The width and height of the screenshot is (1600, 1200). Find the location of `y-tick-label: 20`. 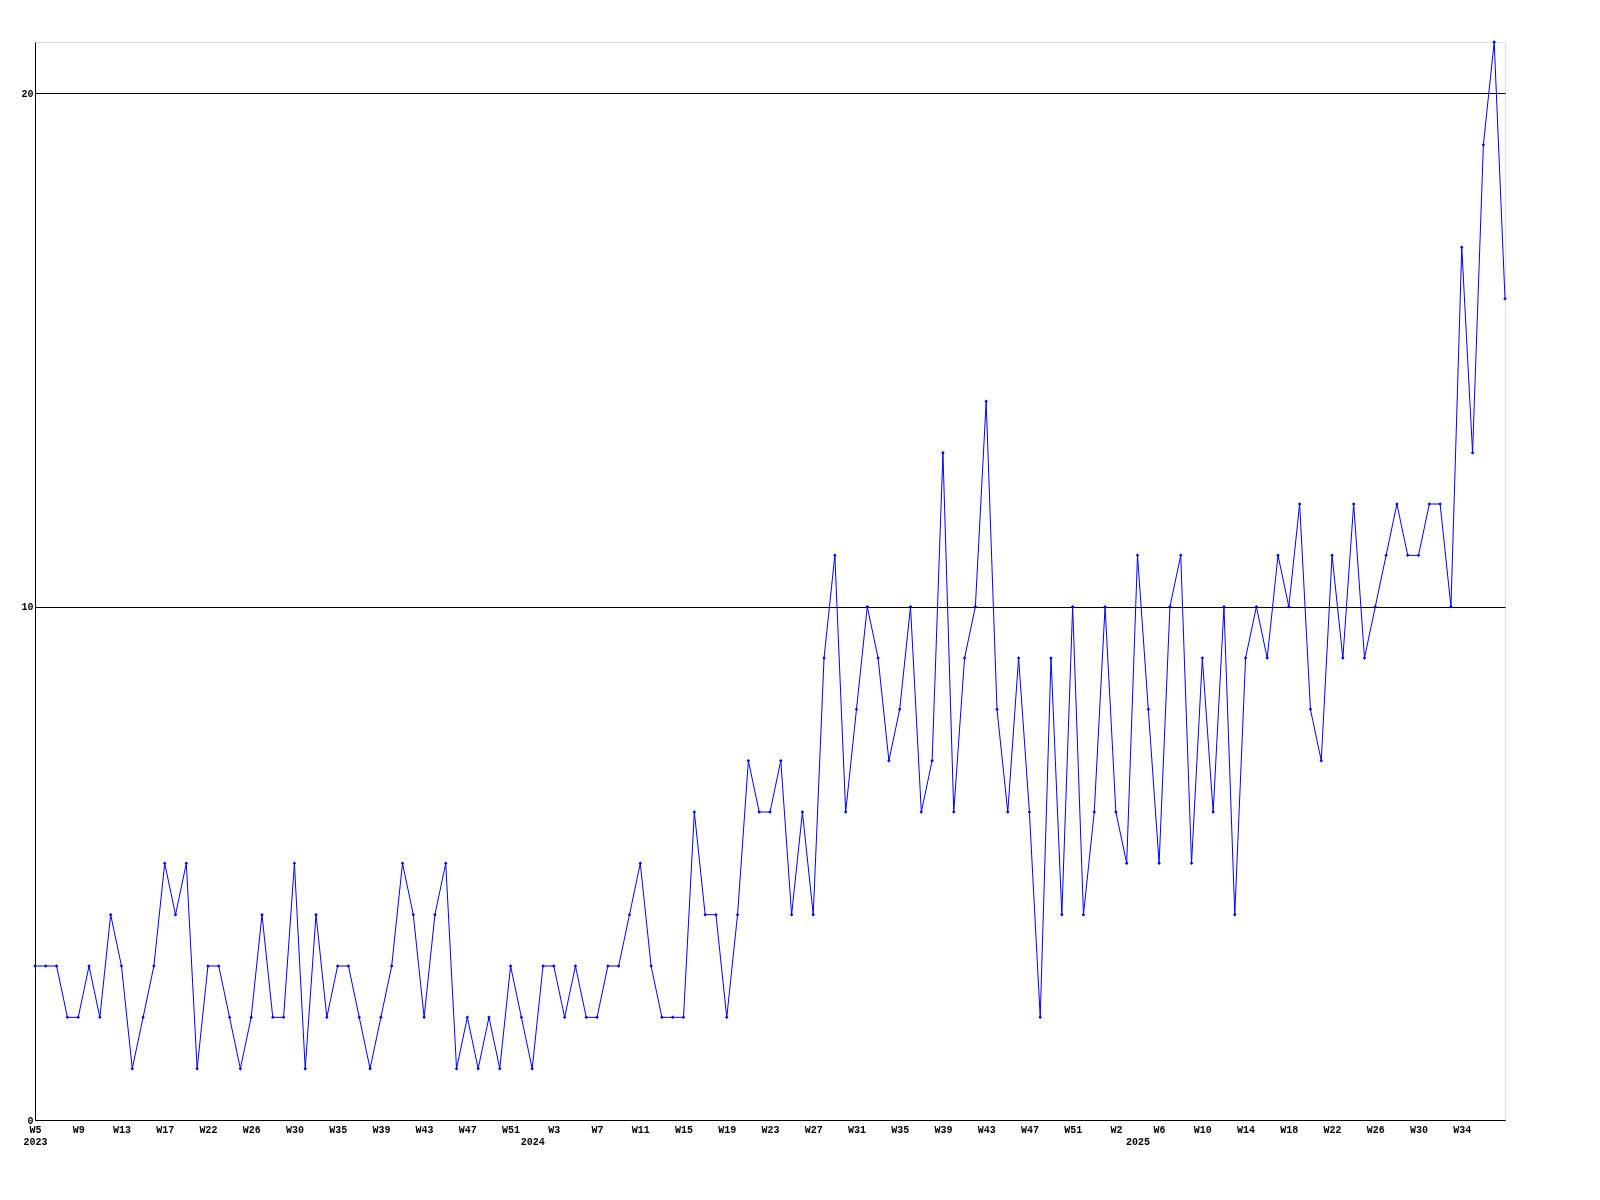

y-tick-label: 20 is located at coordinates (27, 94).